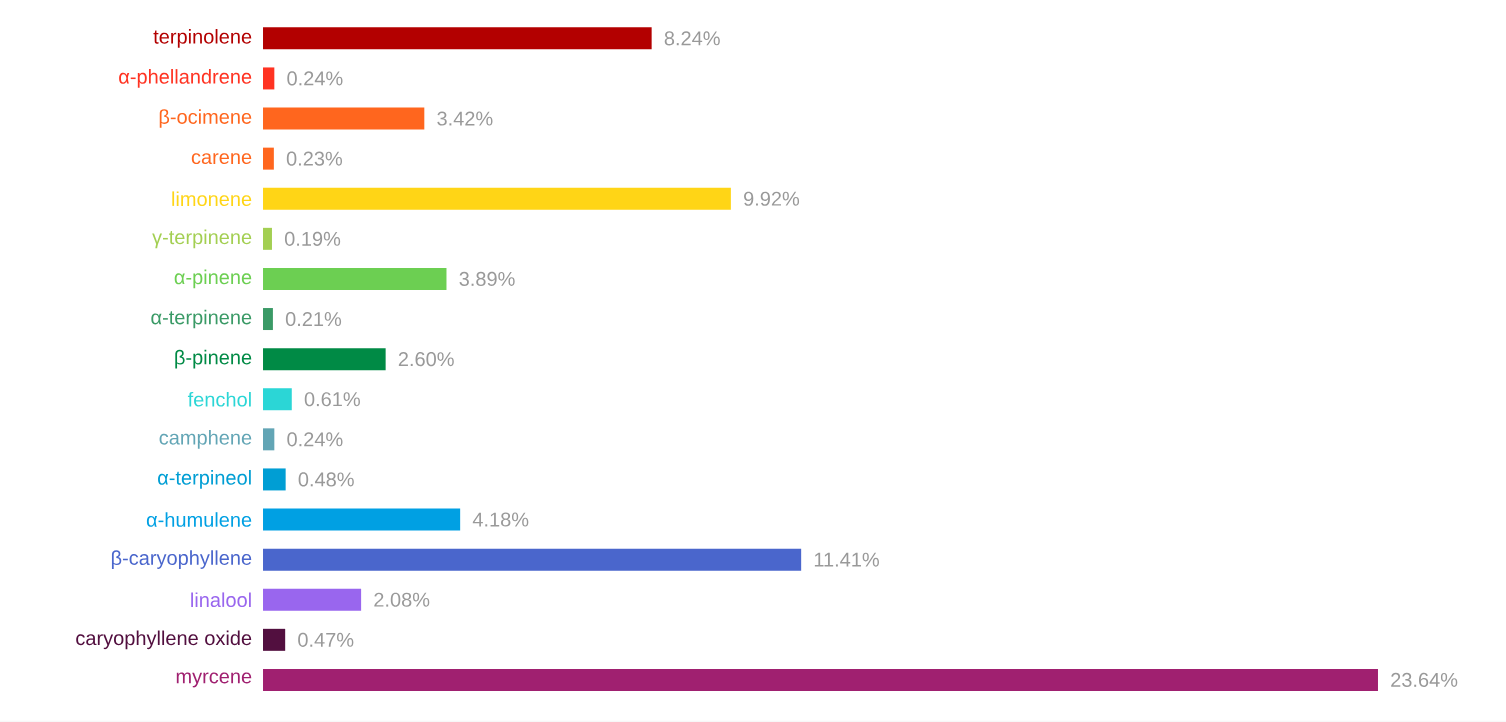  What do you see at coordinates (500, 519) in the screenshot?
I see `data-label: 4.18%` at bounding box center [500, 519].